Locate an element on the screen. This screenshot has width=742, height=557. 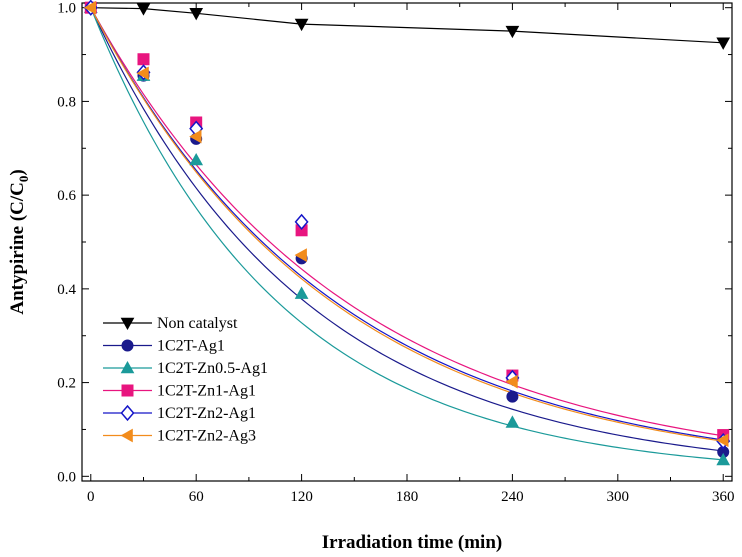
y-axis-title-main: Antypirine (C/C is located at coordinates (17, 248).